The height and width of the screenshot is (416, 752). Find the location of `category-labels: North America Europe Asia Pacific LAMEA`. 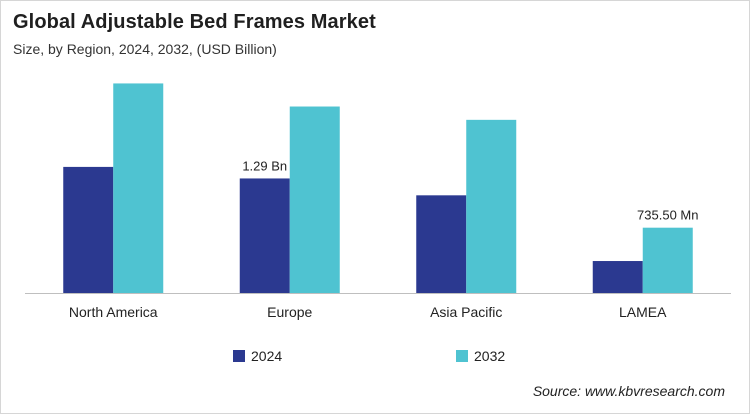

category-labels: North America Europe Asia Pacific LAMEA is located at coordinates (368, 312).